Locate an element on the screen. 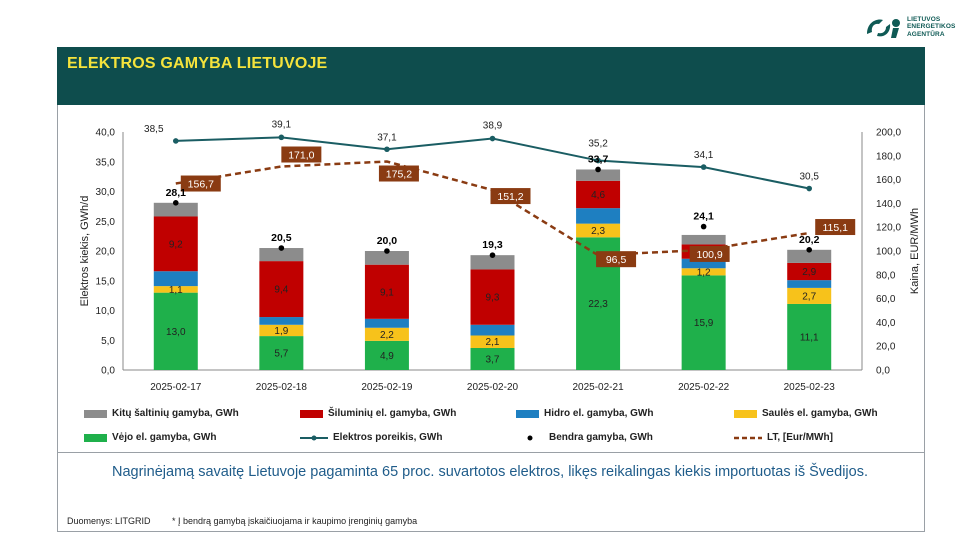 The image size is (960, 540). logo-line-2: ENERGETIKOS is located at coordinates (931, 27).